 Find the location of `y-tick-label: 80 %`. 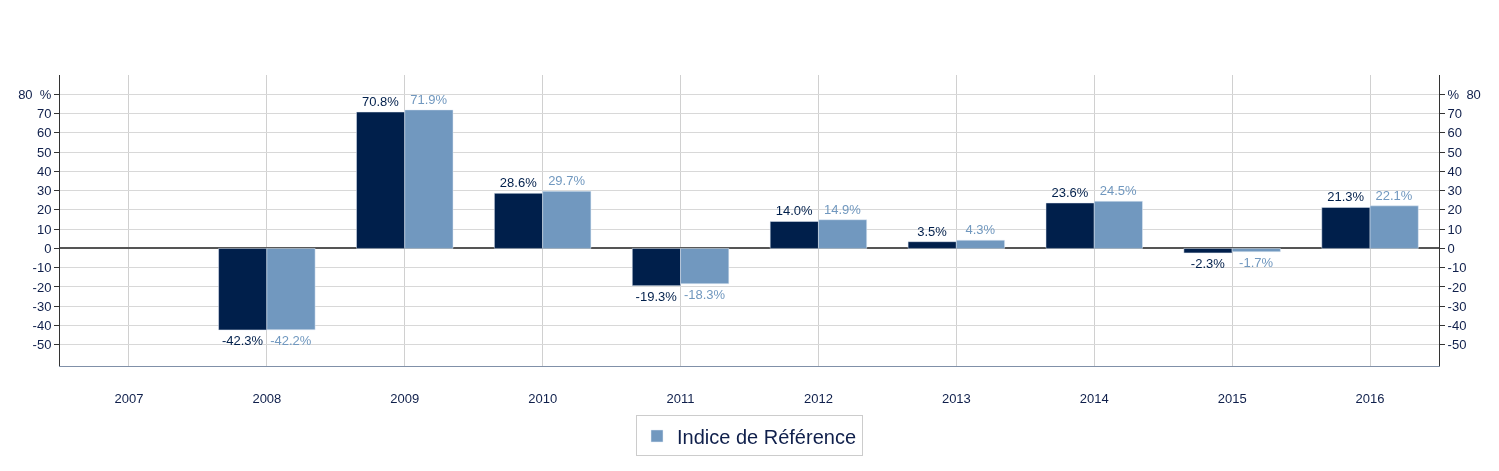

y-tick-label: 80 % is located at coordinates (35, 94).